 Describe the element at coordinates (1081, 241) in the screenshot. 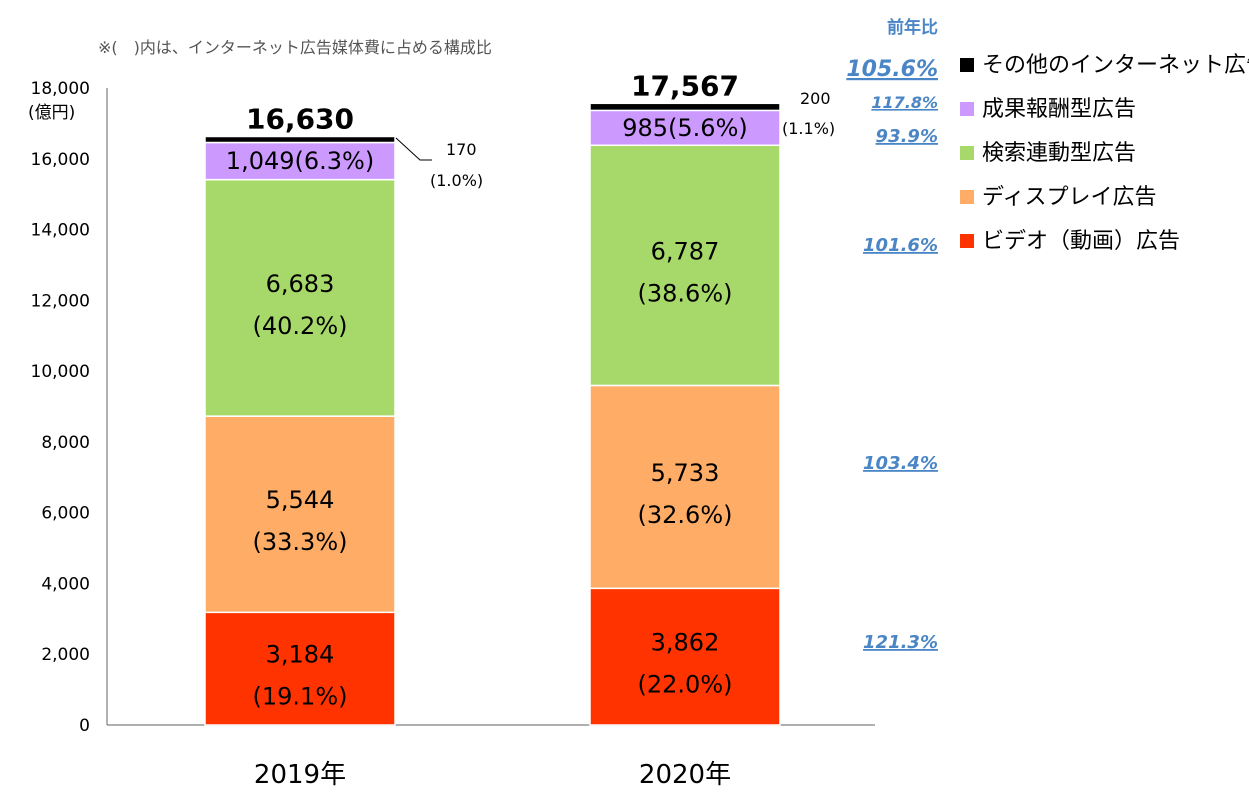

I see `legend-label: ビデオ（動画）広告` at that location.